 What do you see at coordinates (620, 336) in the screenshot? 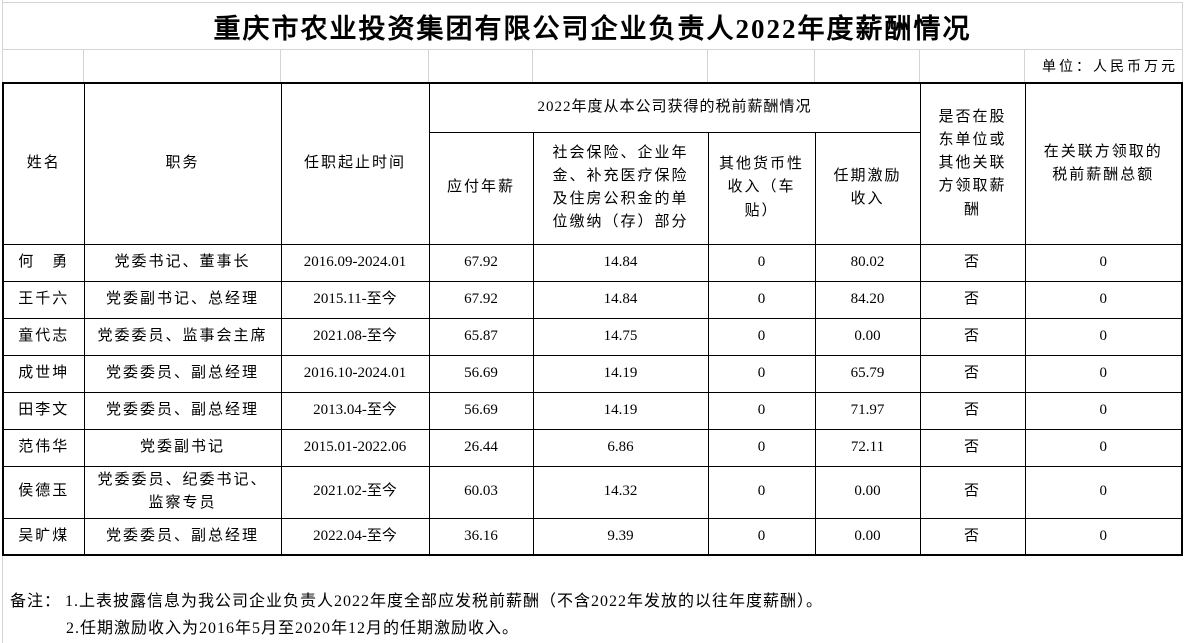
I see `cell-social-insurance: 14.75` at bounding box center [620, 336].